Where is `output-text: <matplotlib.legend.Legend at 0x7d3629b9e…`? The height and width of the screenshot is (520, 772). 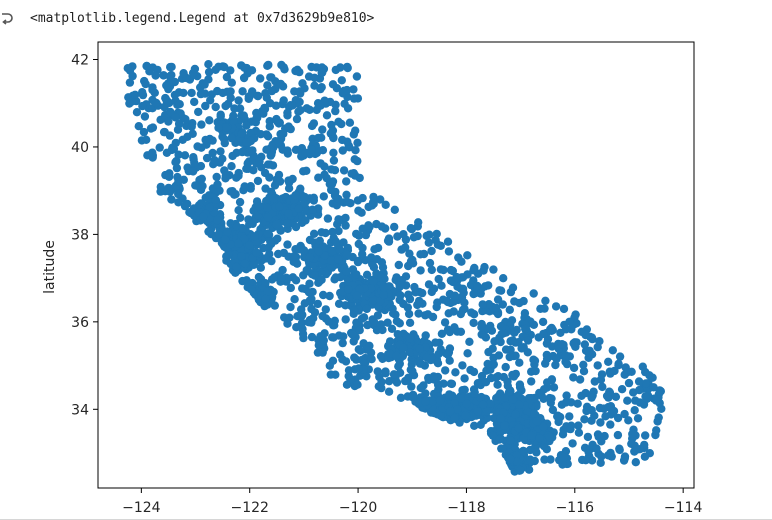
output-text: <matplotlib.legend.Legend at 0x7d3629b9e… is located at coordinates (202, 18).